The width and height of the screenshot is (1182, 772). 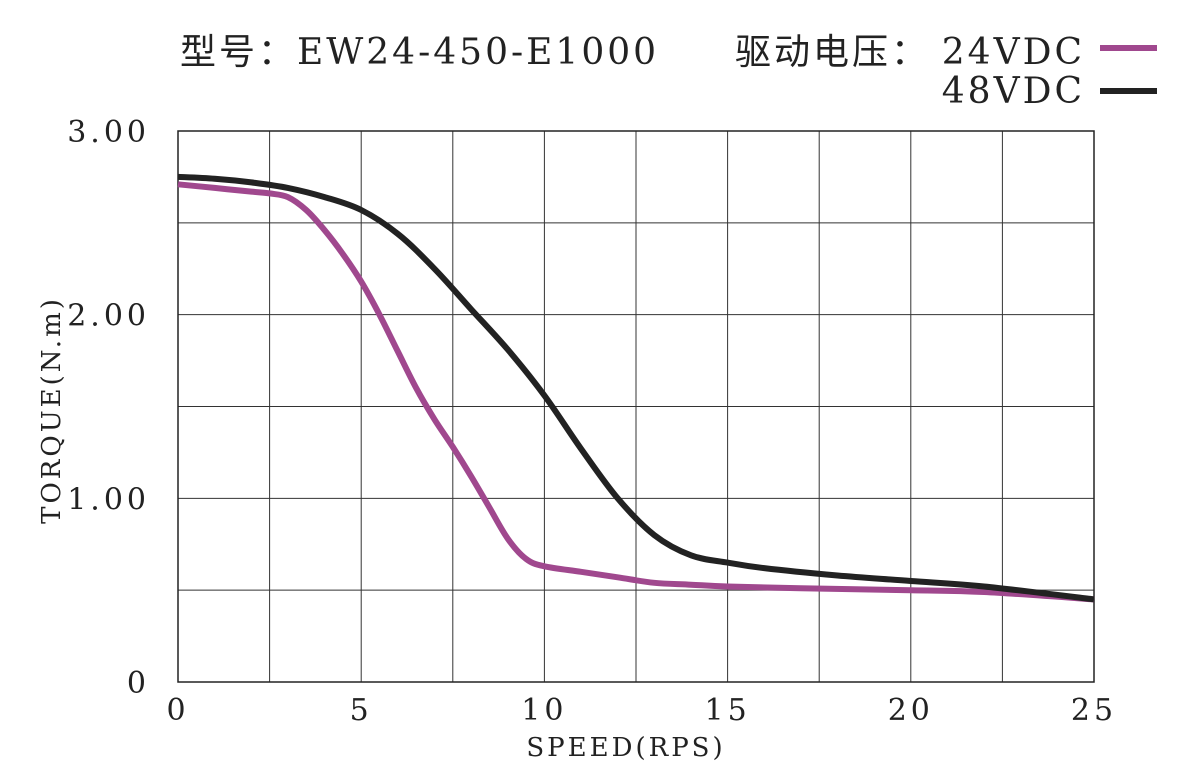 I want to click on y-tick-label: 1.00, so click(x=108, y=499).